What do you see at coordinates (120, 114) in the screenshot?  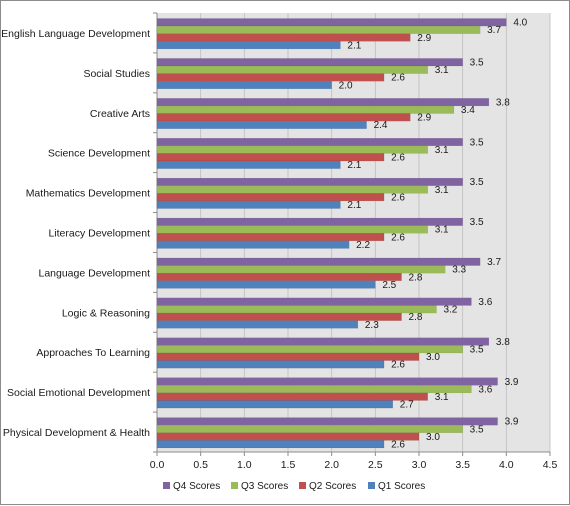 I see `category-label: Creative Arts` at bounding box center [120, 114].